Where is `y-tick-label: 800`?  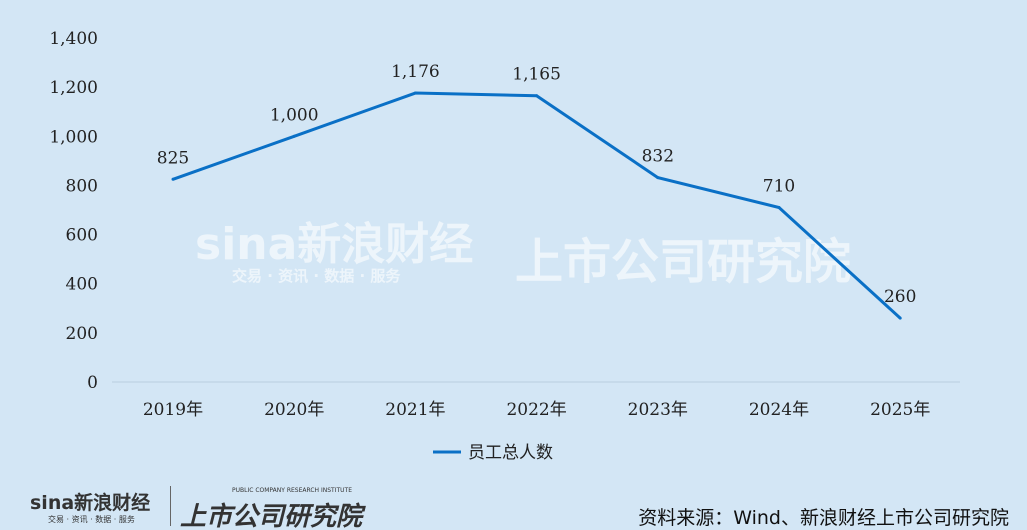 y-tick-label: 800 is located at coordinates (82, 186).